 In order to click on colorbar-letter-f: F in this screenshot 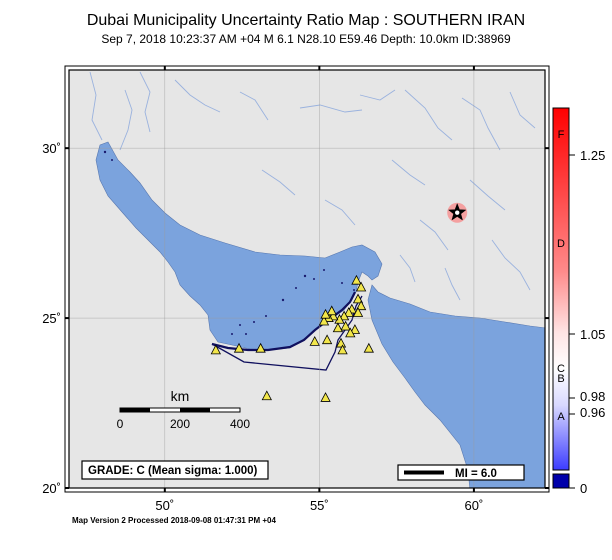, I will do `click(561, 135)`.